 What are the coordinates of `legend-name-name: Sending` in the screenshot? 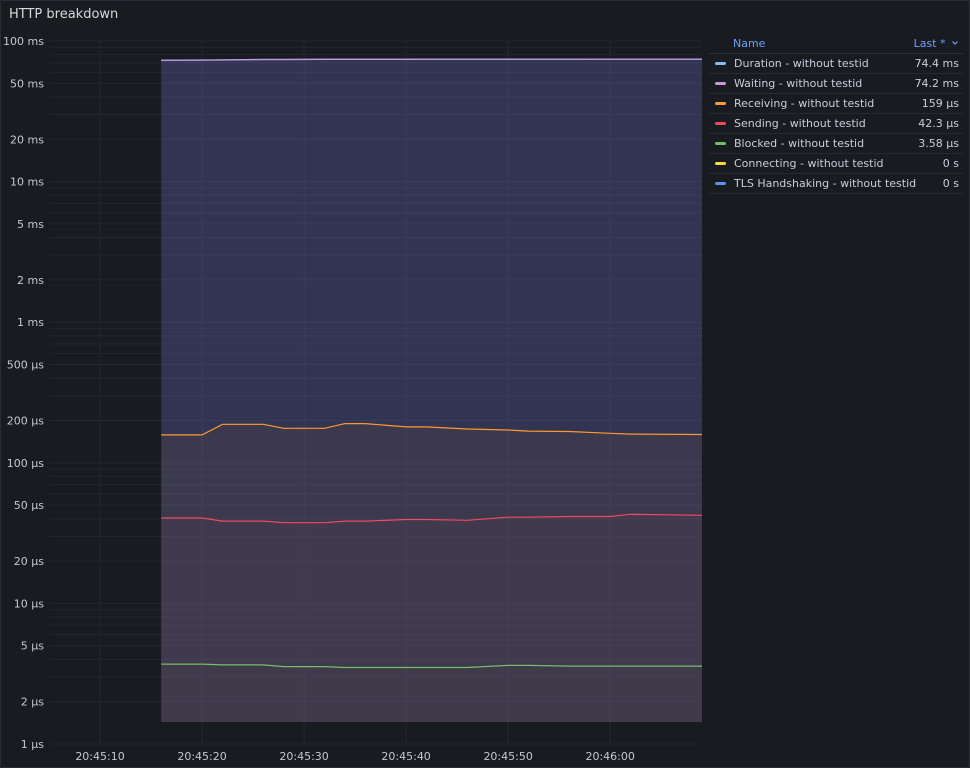 It's located at (756, 123).